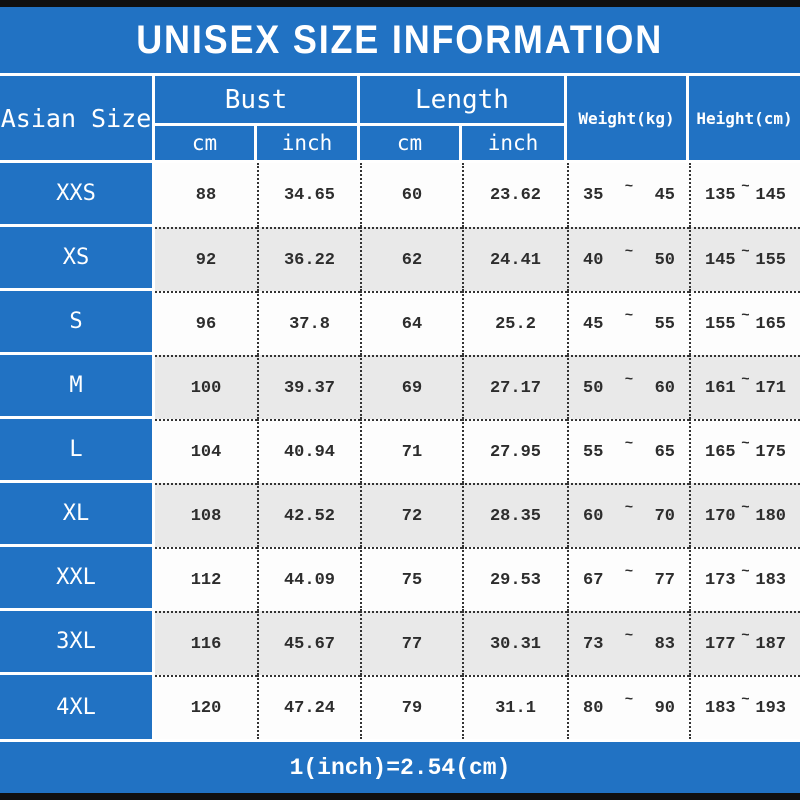  Describe the element at coordinates (720, 260) in the screenshot. I see `height-min: 145` at that location.